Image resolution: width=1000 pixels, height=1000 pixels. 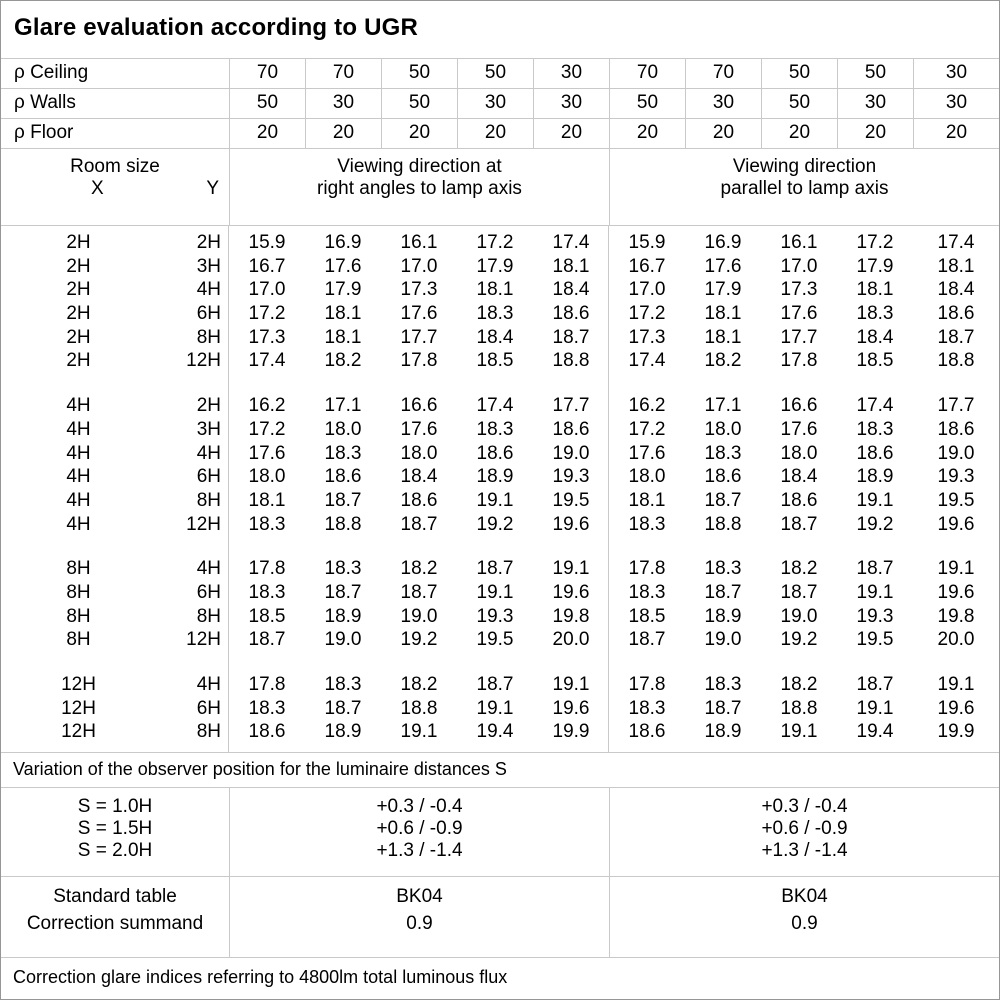 What do you see at coordinates (571, 640) in the screenshot?
I see `ugr-value: 20.0` at bounding box center [571, 640].